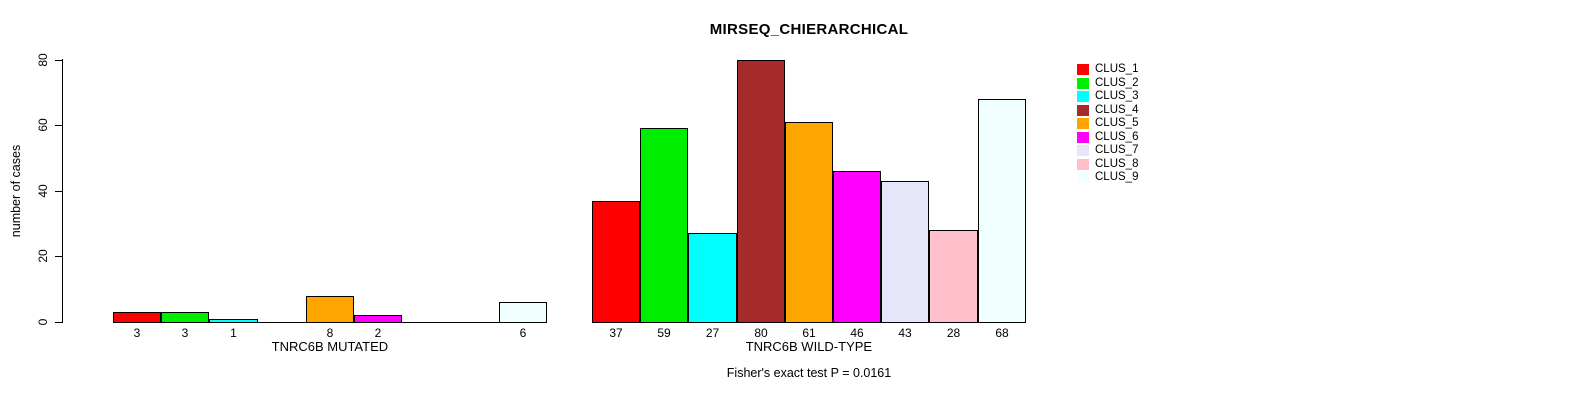 The height and width of the screenshot is (400, 1590). Describe the element at coordinates (378, 333) in the screenshot. I see `bar-value-label: 2` at that location.